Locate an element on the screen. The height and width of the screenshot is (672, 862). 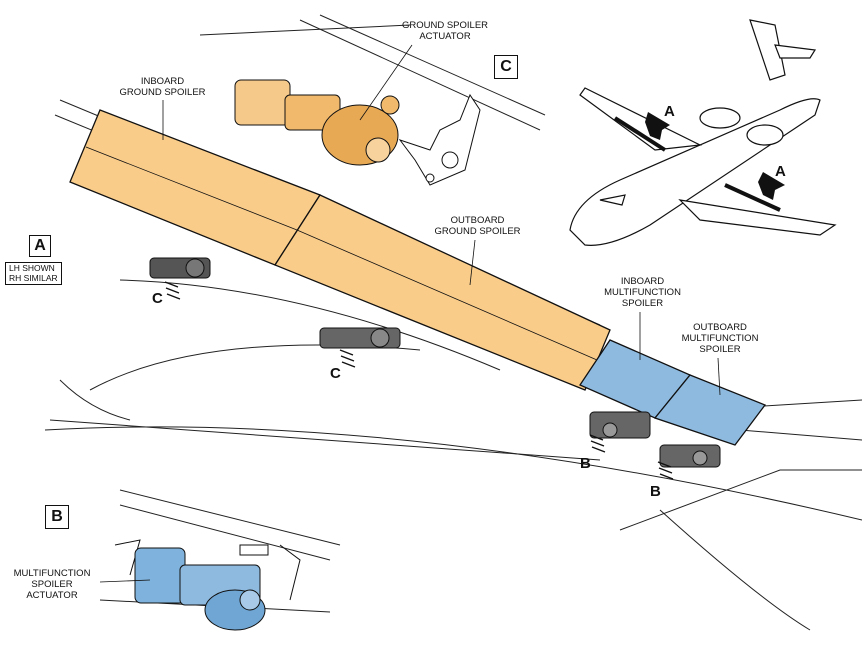
ground-spoiler-actuator-c2-illustration is located at coordinates (360, 338).